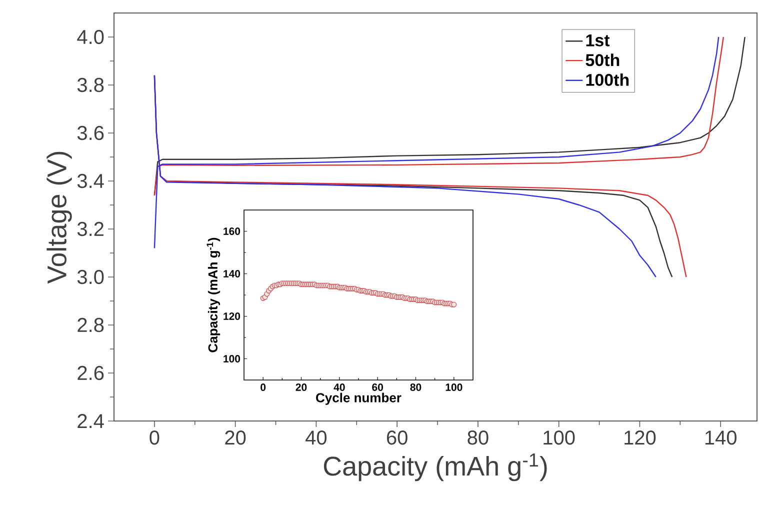 The height and width of the screenshot is (522, 759). I want to click on y-tick-label: 140, so click(232, 274).